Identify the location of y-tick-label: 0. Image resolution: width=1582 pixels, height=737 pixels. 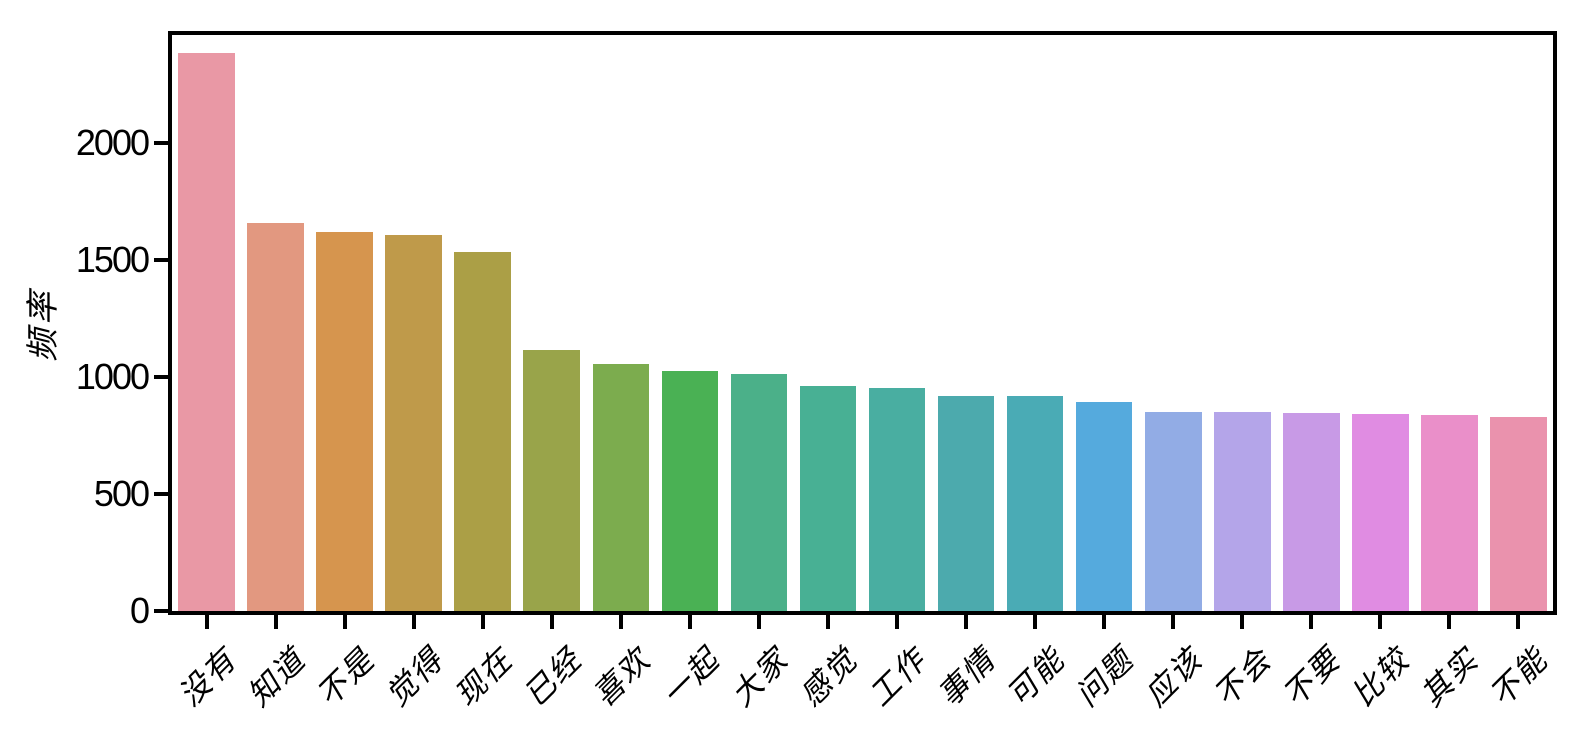
(139, 610).